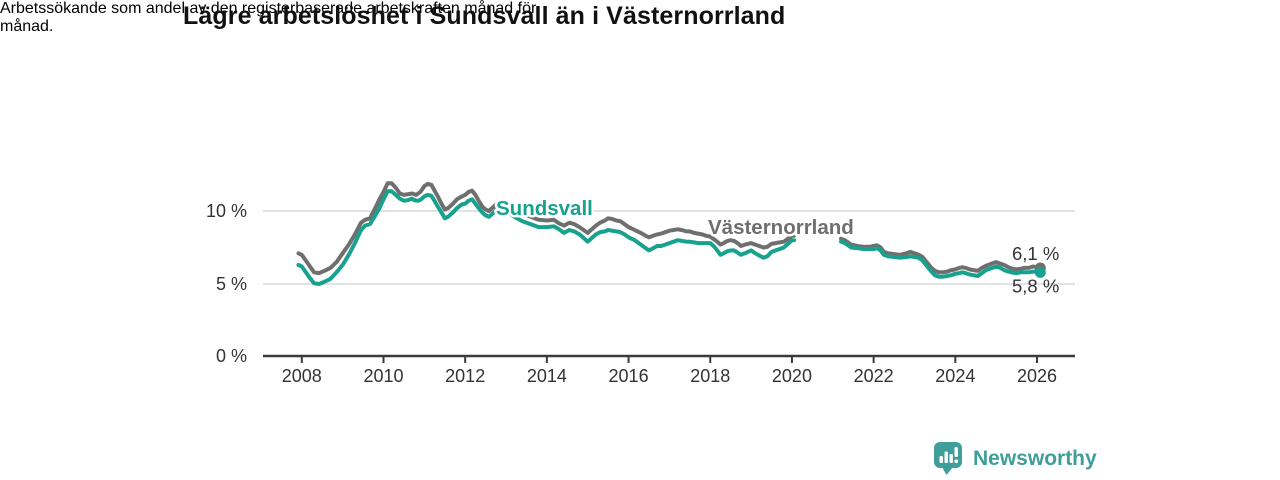 The width and height of the screenshot is (1280, 480). What do you see at coordinates (874, 376) in the screenshot?
I see `x-tick-label: 2022` at bounding box center [874, 376].